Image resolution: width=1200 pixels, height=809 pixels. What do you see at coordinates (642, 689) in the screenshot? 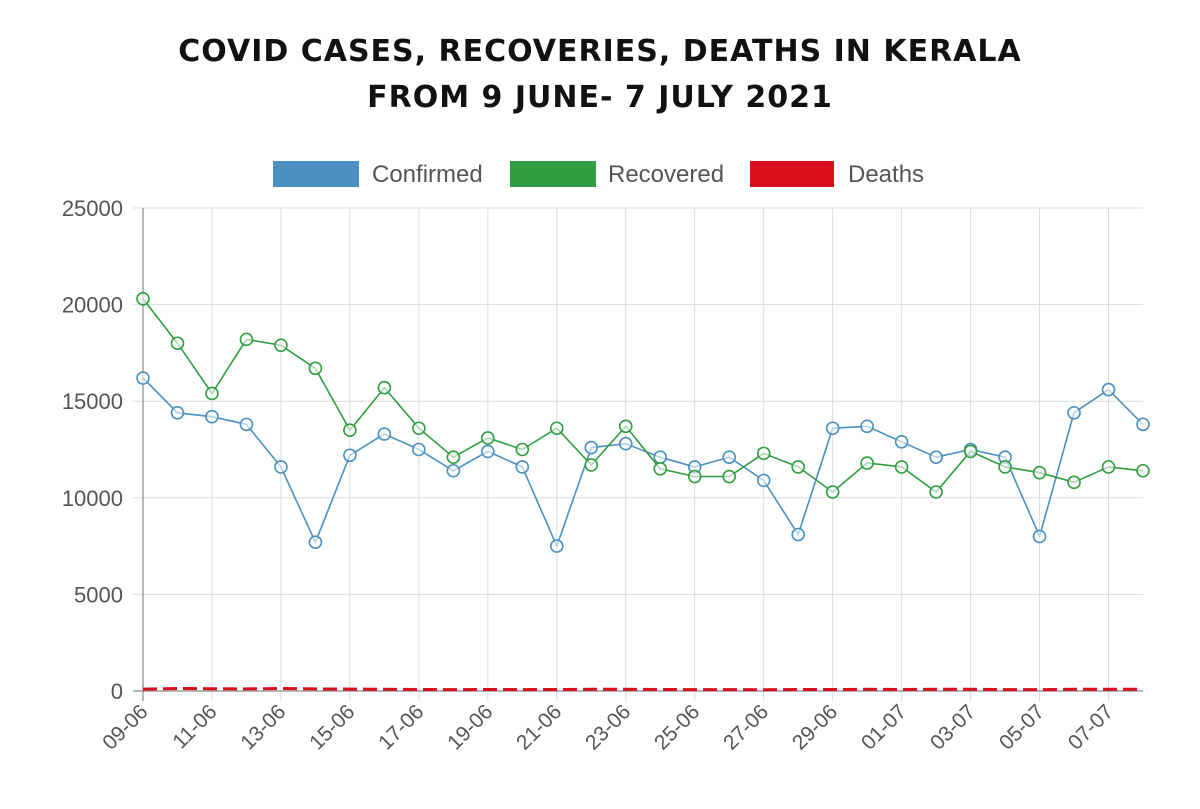
I see `deaths-line` at bounding box center [642, 689].